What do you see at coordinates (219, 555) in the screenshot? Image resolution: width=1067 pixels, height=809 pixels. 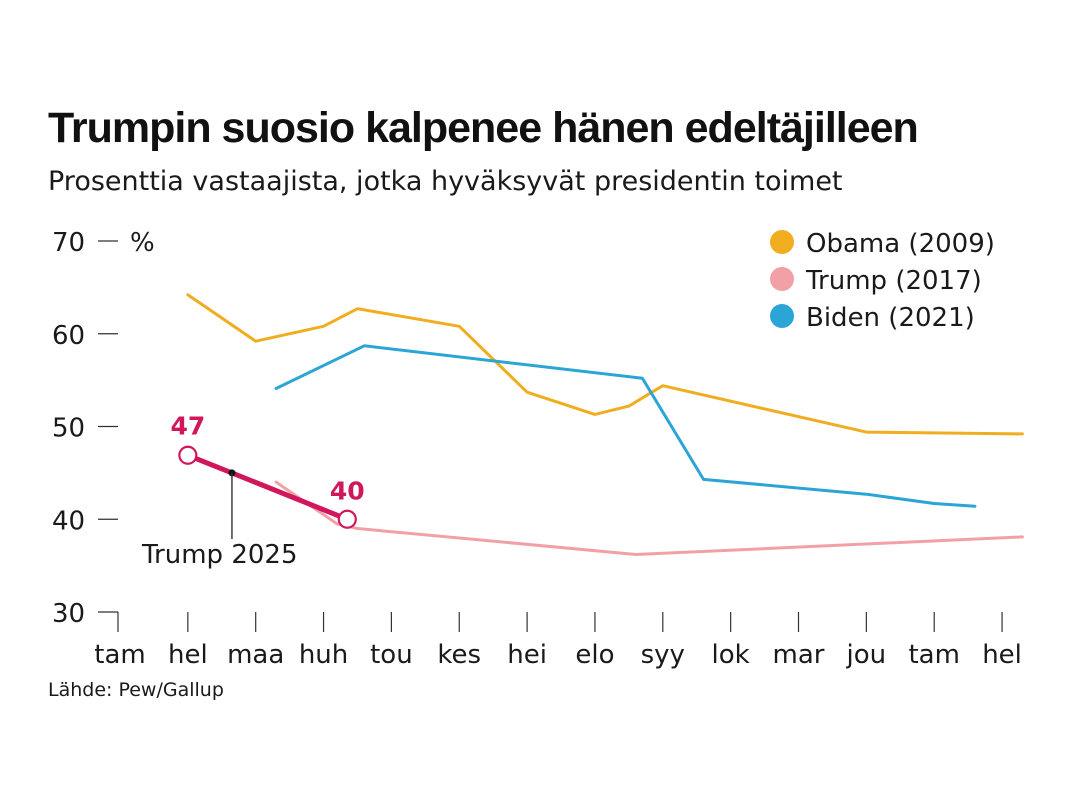 I see `series-annotation-label: Trump 2025` at bounding box center [219, 555].